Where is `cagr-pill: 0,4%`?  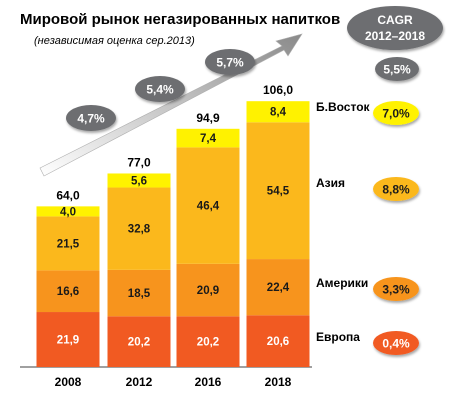 cagr-pill: 0,4% is located at coordinates (396, 343).